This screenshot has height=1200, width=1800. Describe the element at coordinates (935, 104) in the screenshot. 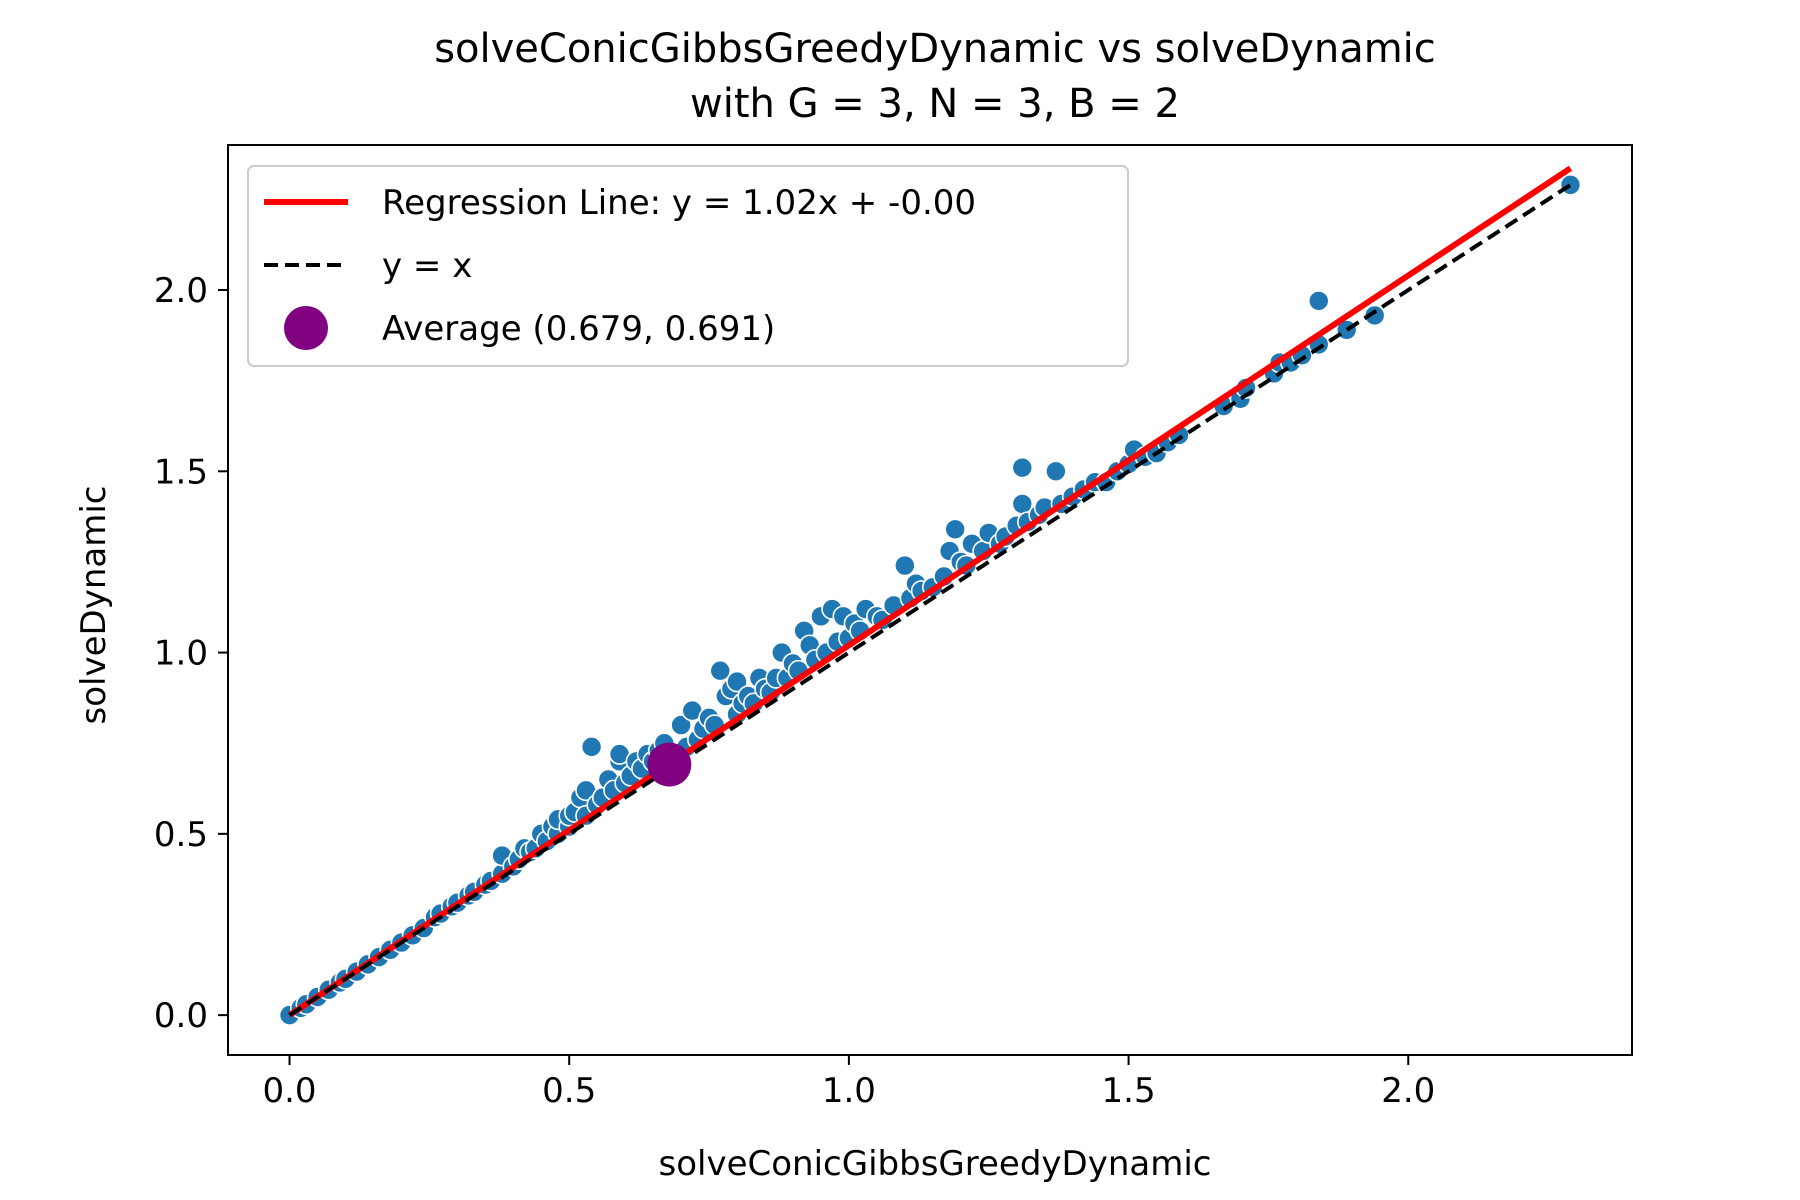

I see `chart-subtitle: with G = 3, N = 3, B = 2` at that location.